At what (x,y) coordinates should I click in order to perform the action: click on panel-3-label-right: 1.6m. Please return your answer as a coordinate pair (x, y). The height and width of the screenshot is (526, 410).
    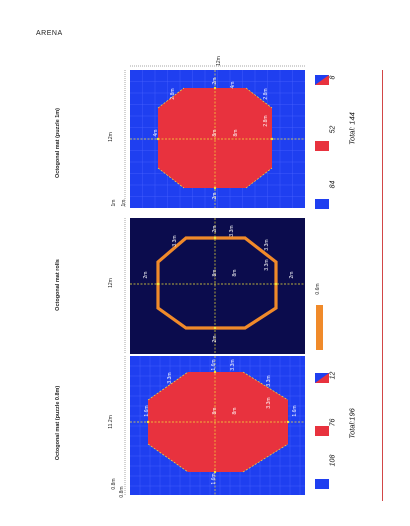
    Looking at the image, I should click on (295, 411).